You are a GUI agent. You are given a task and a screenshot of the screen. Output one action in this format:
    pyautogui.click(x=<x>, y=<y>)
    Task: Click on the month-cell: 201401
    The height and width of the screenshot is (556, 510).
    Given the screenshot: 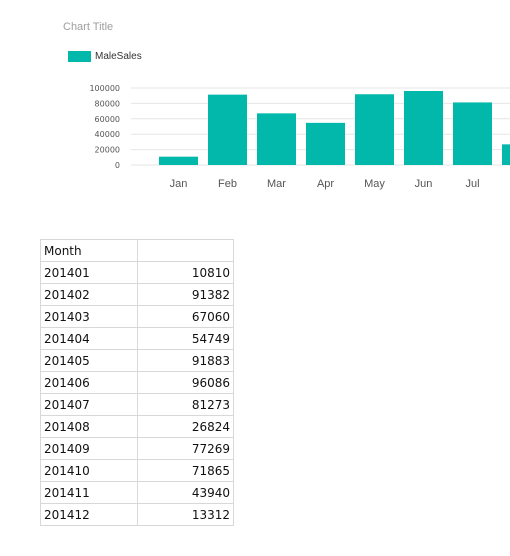 What is the action you would take?
    pyautogui.click(x=89, y=272)
    